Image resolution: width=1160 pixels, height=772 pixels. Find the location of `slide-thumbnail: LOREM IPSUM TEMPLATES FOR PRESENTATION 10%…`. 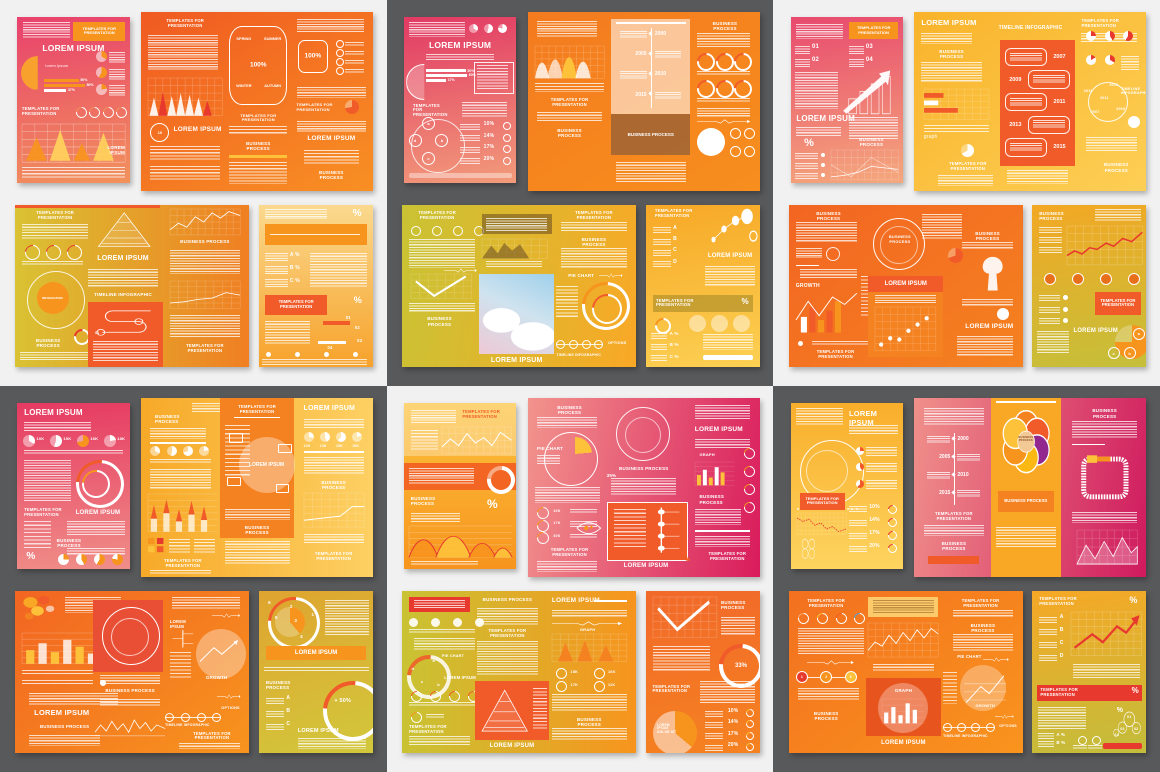

slide-thumbnail: LOREM IPSUM TEMPLATES FOR PRESENTATION 10%… is located at coordinates (846, 486).